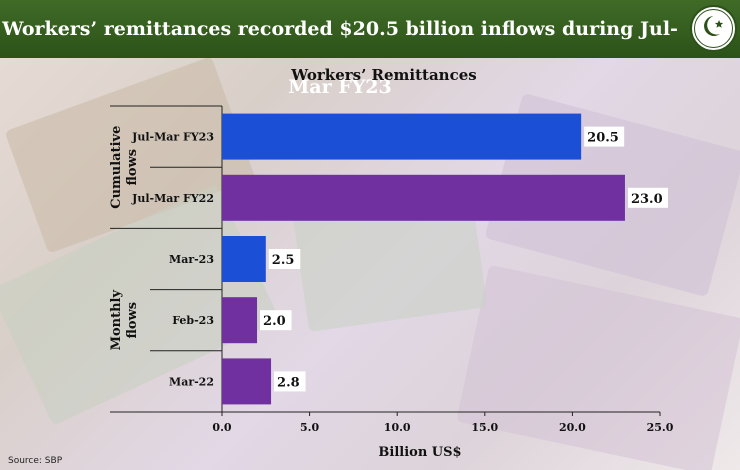 The height and width of the screenshot is (470, 740). I want to click on x-tick-label: 5.0, so click(309, 427).